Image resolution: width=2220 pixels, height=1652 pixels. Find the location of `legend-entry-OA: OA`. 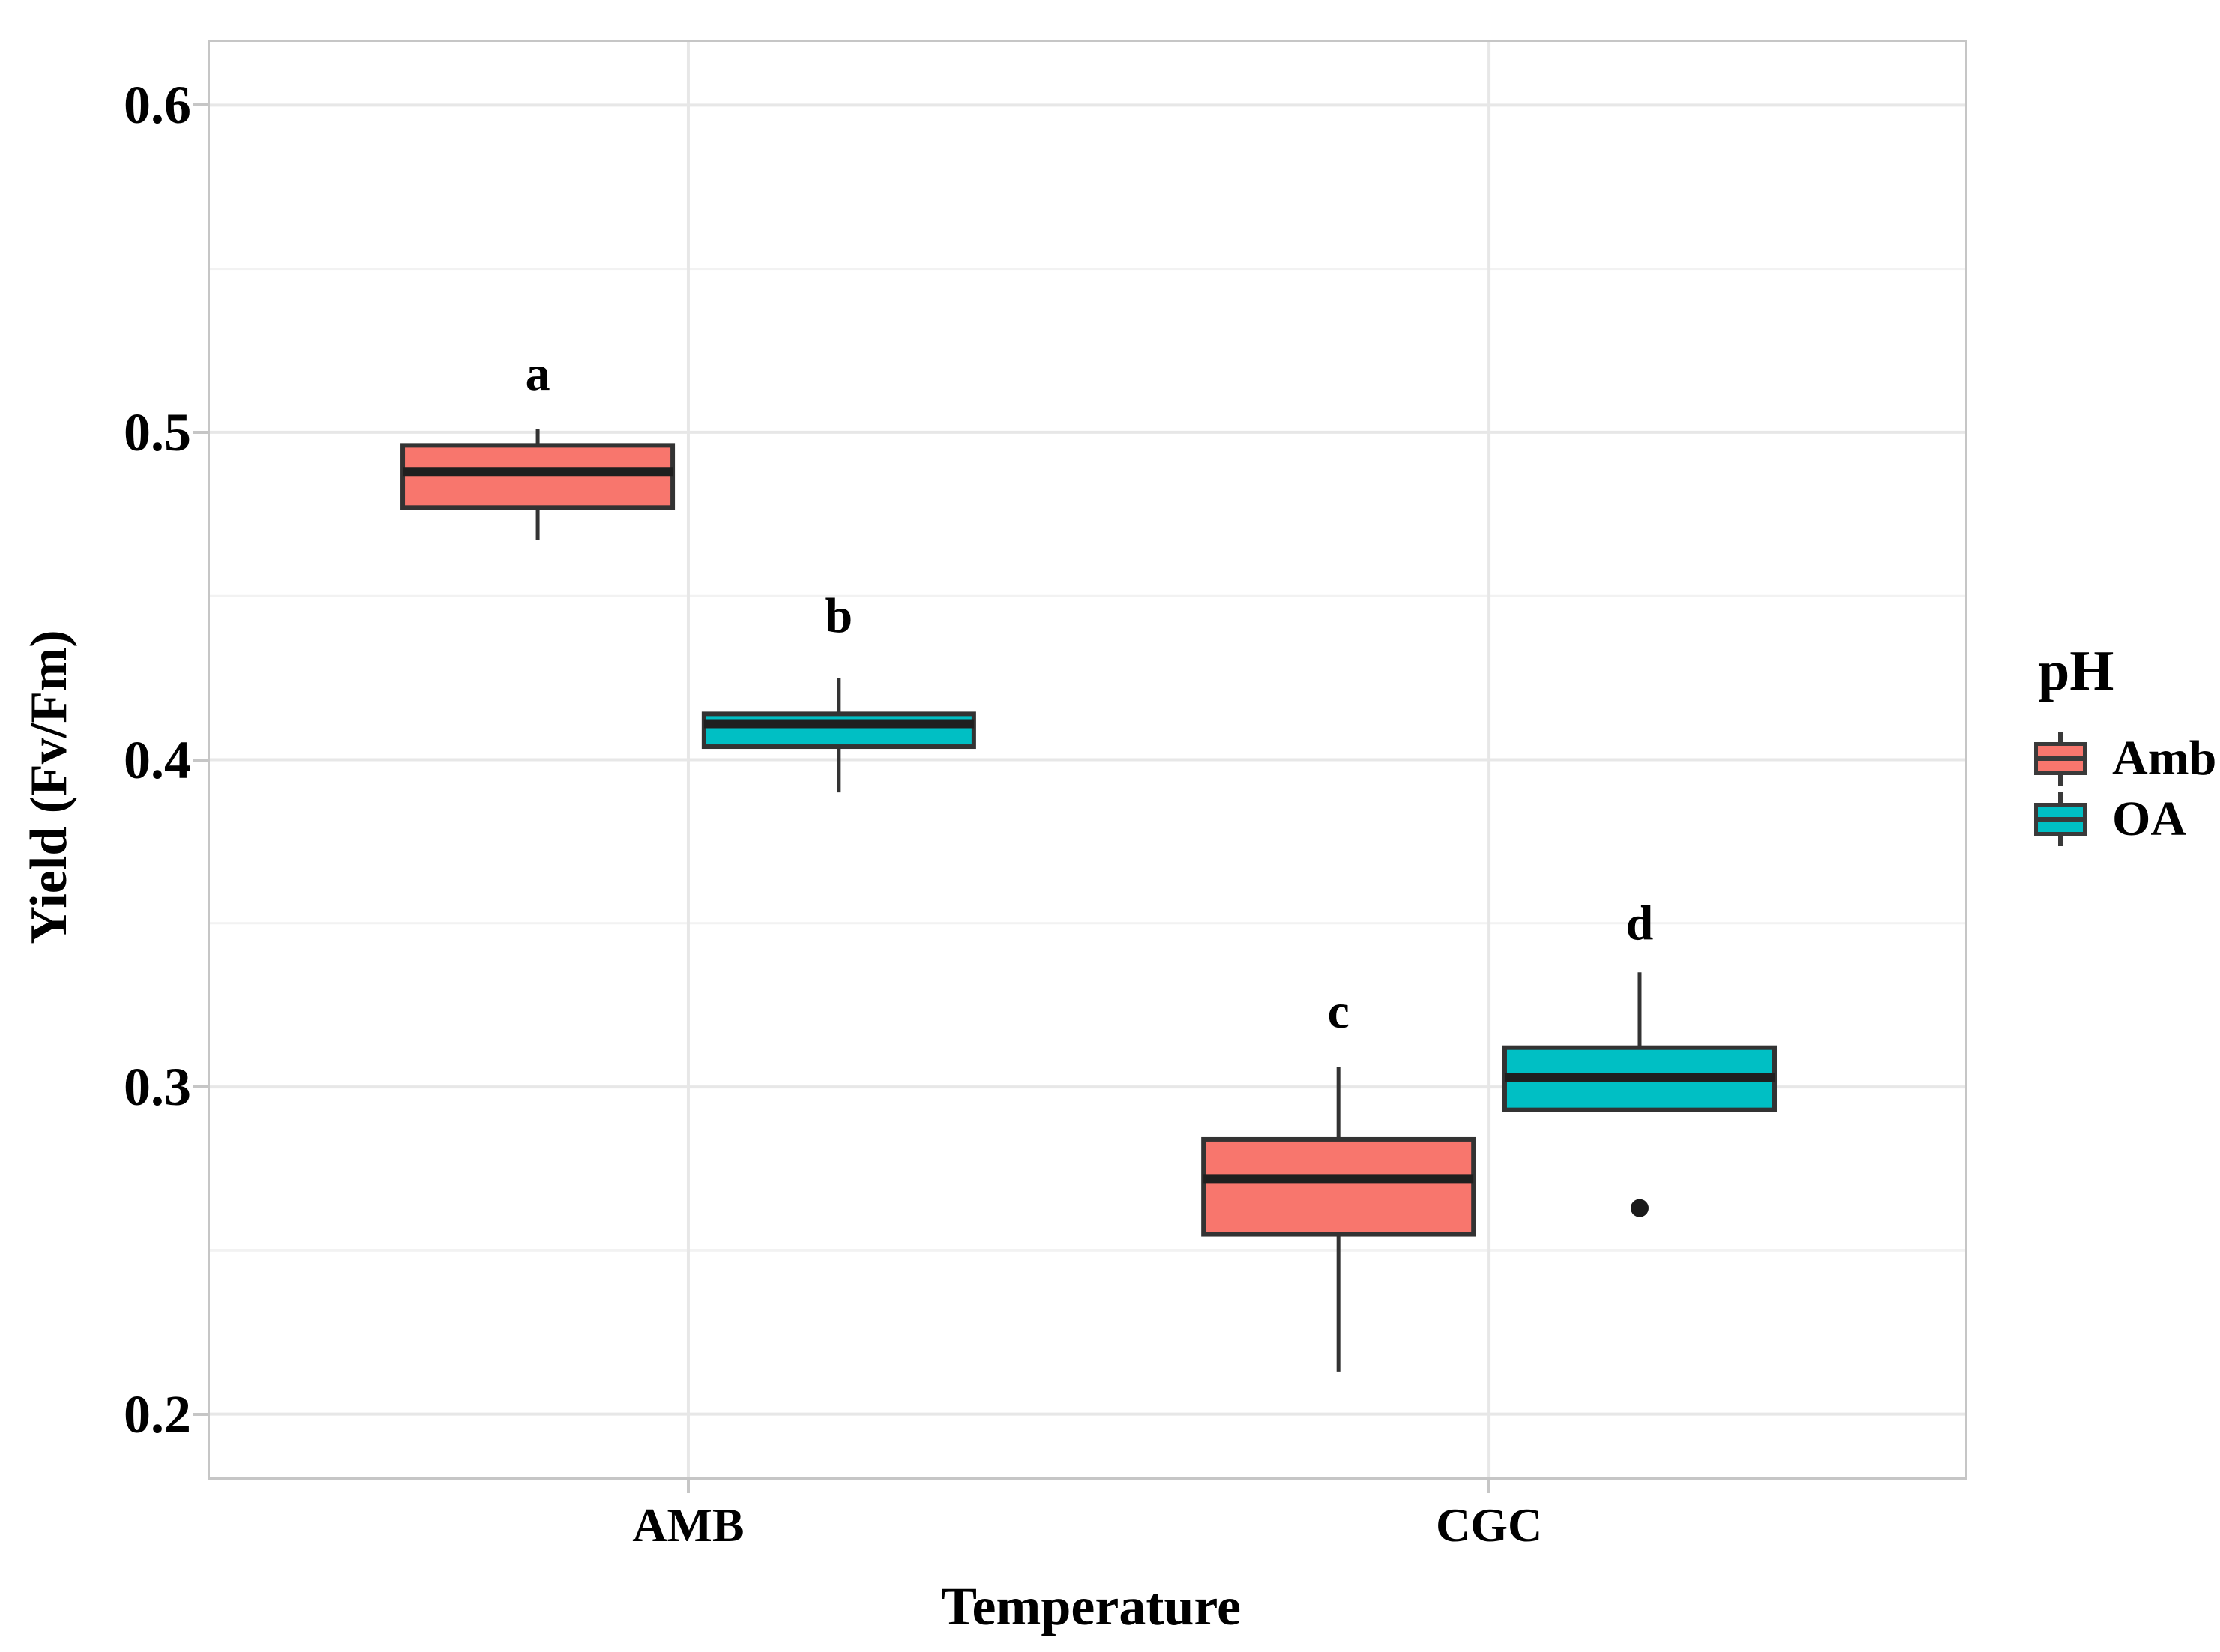

legend-entry-OA: OA is located at coordinates (2126, 819).